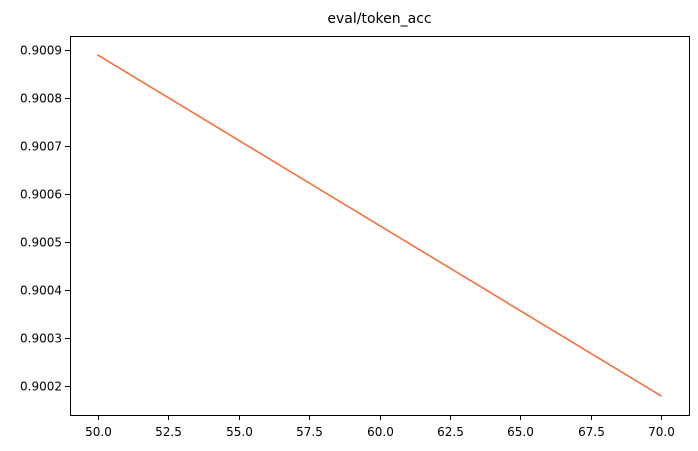 This screenshot has width=698, height=451. Describe the element at coordinates (41, 99) in the screenshot. I see `y-tick-label: 0.9008` at that location.